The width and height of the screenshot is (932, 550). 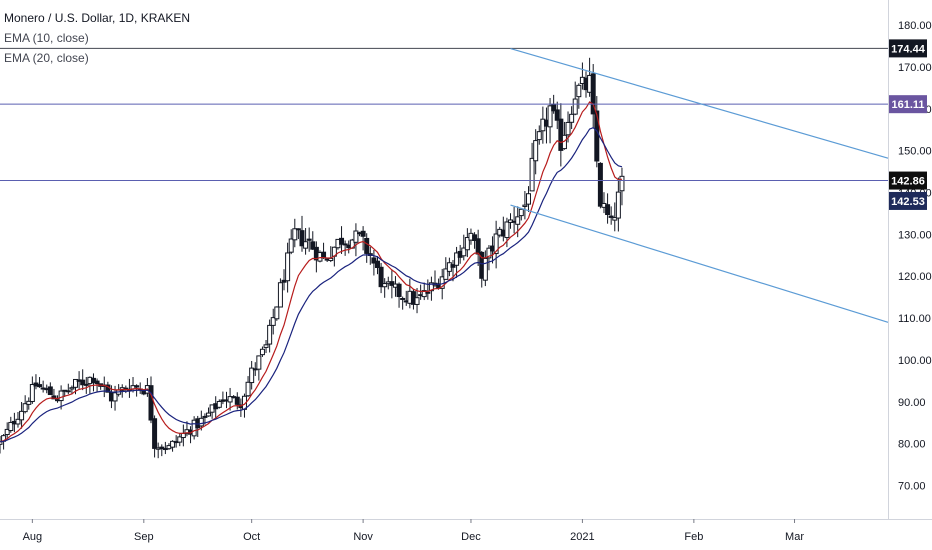 What do you see at coordinates (363, 537) in the screenshot?
I see `time-tick-label: Nov` at bounding box center [363, 537].